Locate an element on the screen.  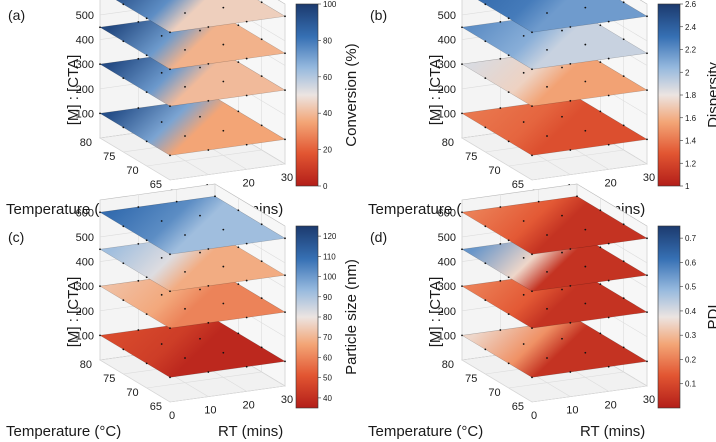
colorbar-tick-label: 120 is located at coordinates (330, 236).